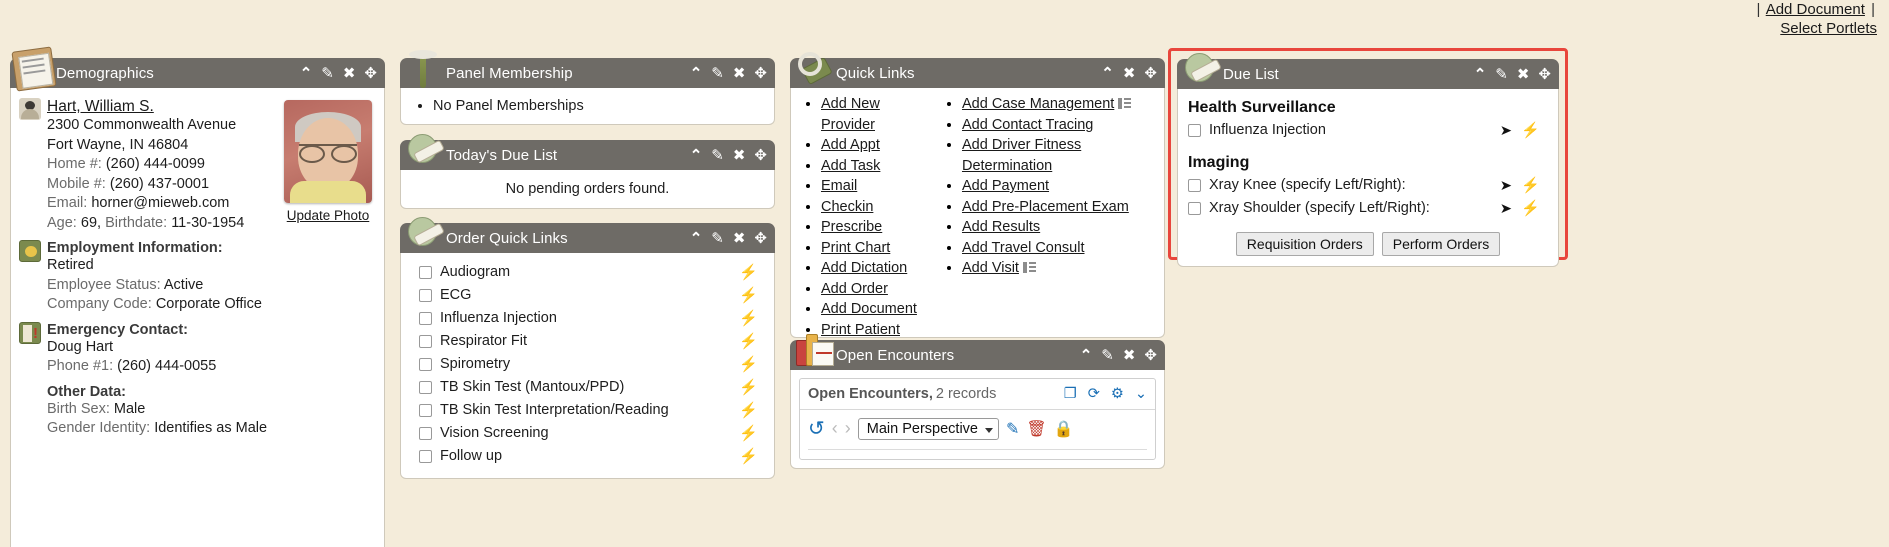 The image size is (1889, 547). Describe the element at coordinates (1070, 394) in the screenshot. I see `new-page-icon: ❐` at that location.